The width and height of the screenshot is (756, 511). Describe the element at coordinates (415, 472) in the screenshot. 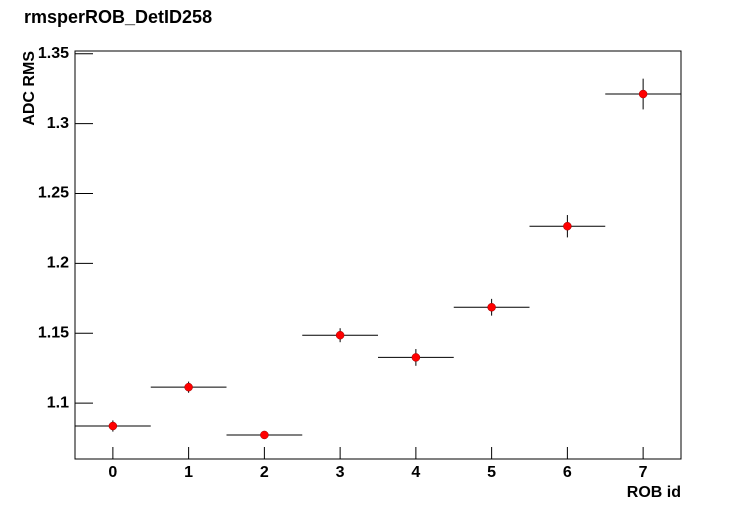

I see `x-tick-label: 4` at that location.